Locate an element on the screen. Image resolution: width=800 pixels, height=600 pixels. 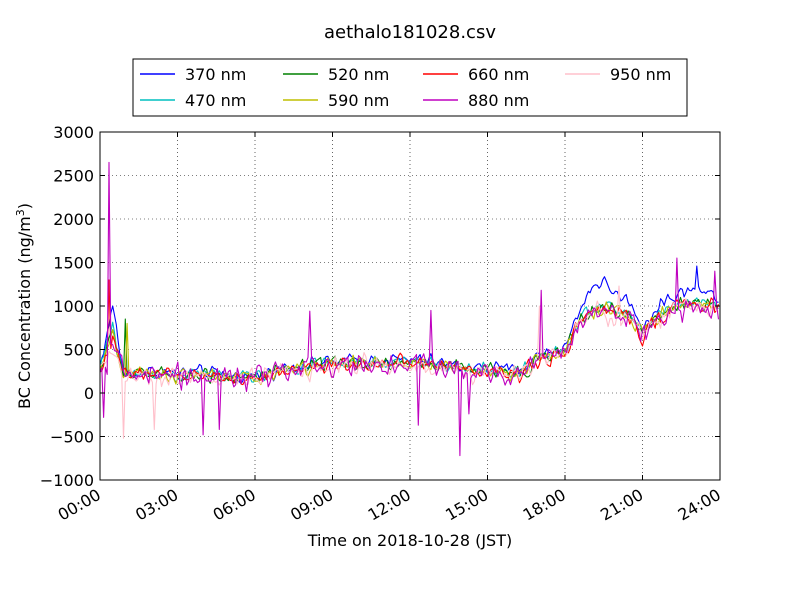
y-tick-label: 2500 is located at coordinates (73, 176).